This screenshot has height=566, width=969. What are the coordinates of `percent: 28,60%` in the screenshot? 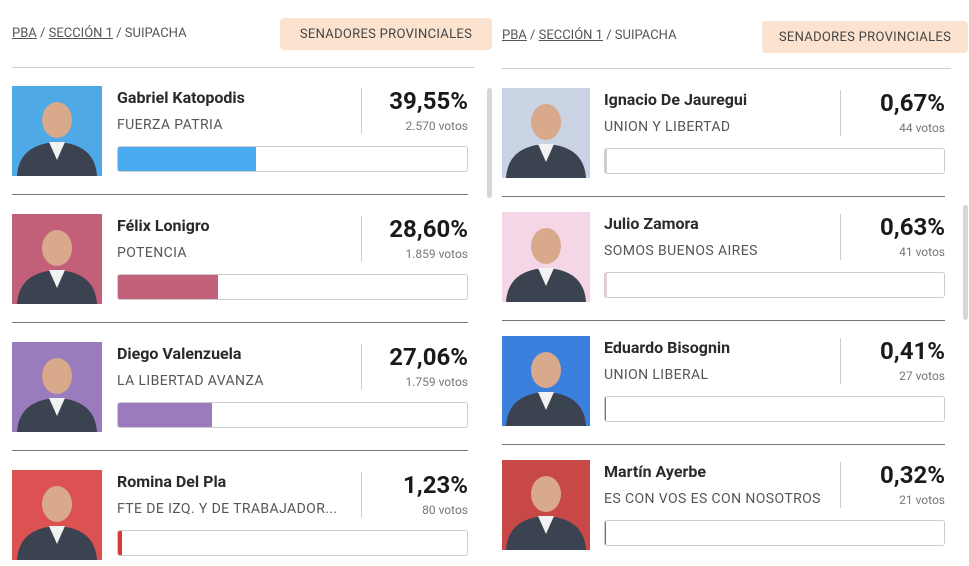 It's located at (428, 229).